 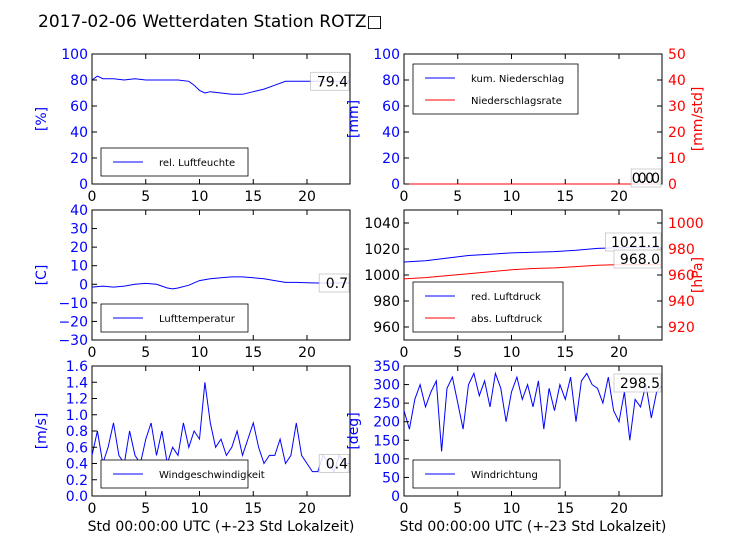 I want to click on figure-title: 2017-02-06 Wetterdaten Station ROTZ□, so click(x=210, y=22).